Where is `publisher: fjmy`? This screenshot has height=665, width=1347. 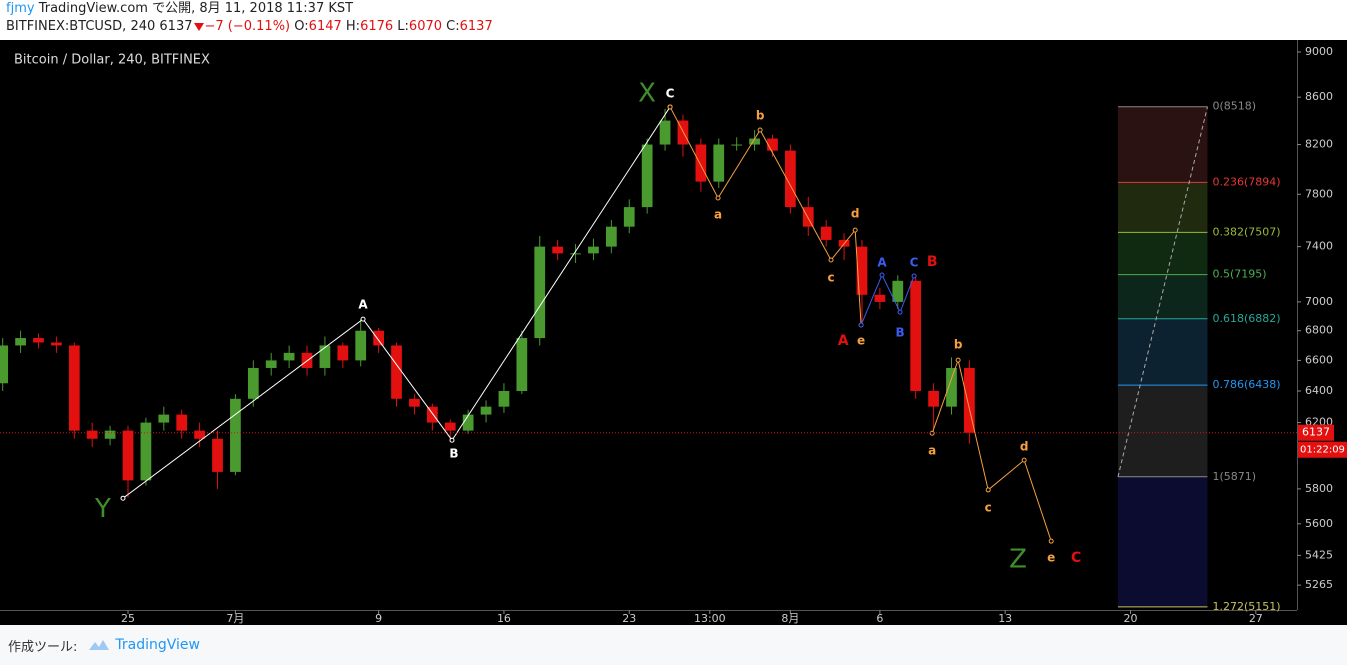
publisher: fjmy is located at coordinates (20, 8).